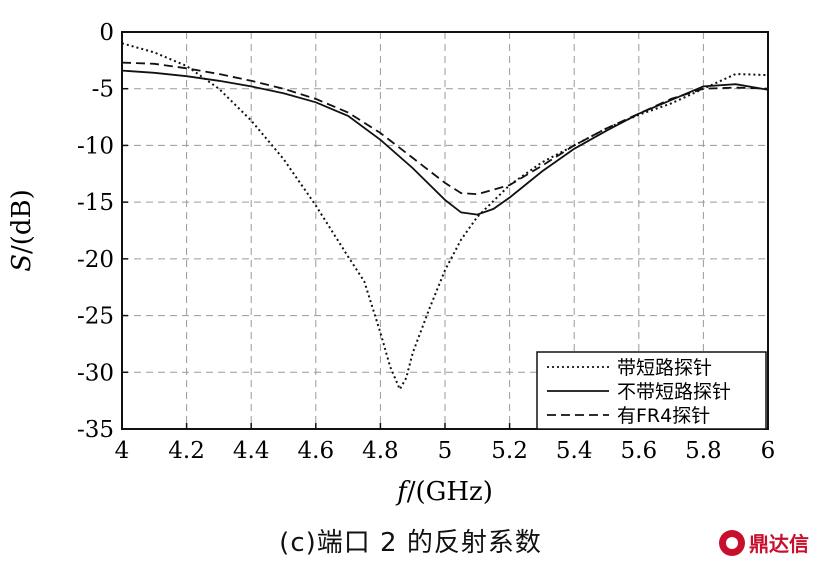 The width and height of the screenshot is (821, 569). I want to click on x-tick-label: 4.4, so click(251, 451).